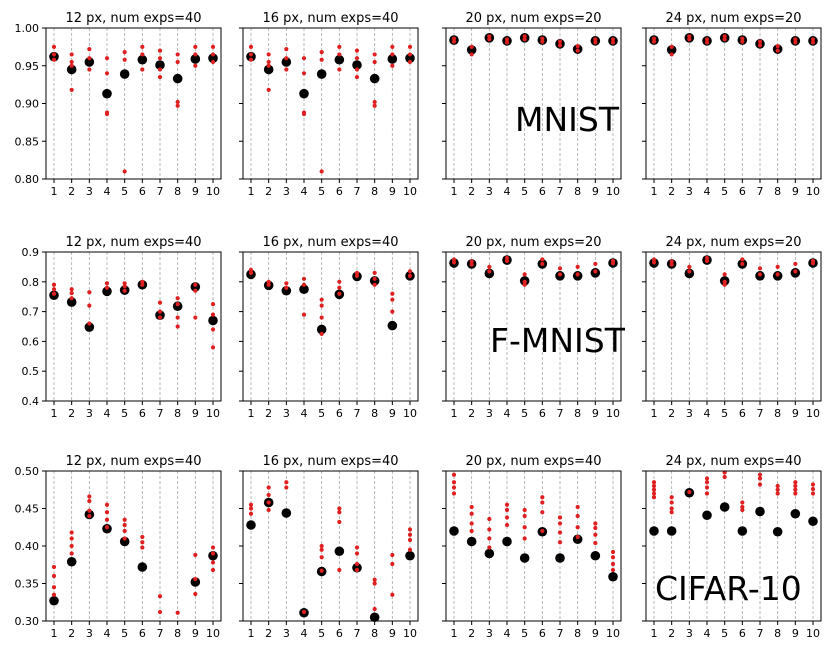  Describe the element at coordinates (27, 179) in the screenshot. I see `y-tick-label: 0.80` at that location.